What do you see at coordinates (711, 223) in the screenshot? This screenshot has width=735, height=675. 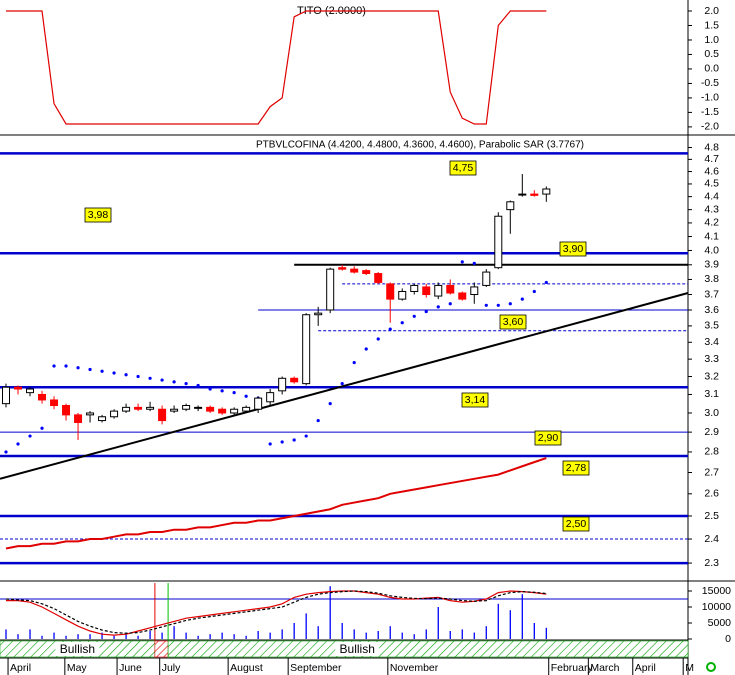 I see `y-tick-label: 4.2` at bounding box center [711, 223].